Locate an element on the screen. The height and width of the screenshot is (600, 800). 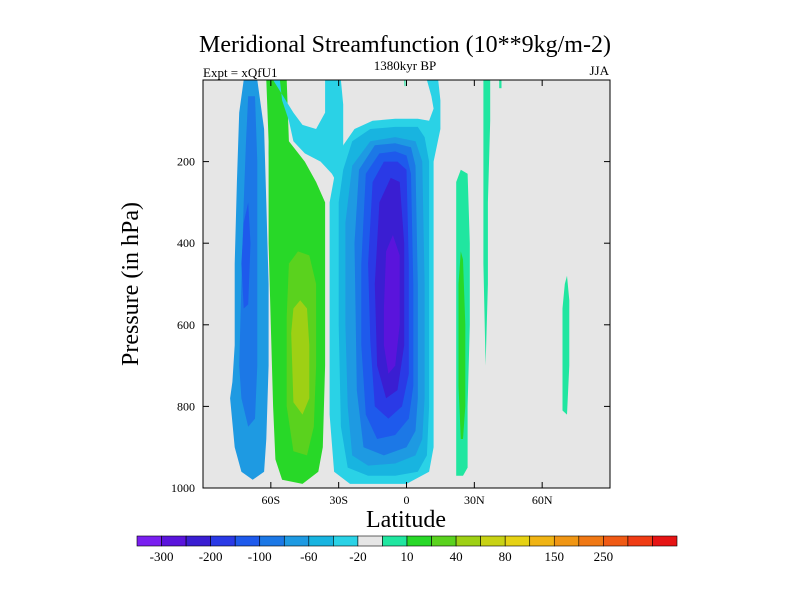
chart-title: Meridional Streamfunction (10**9kg/m-2) is located at coordinates (405, 45).